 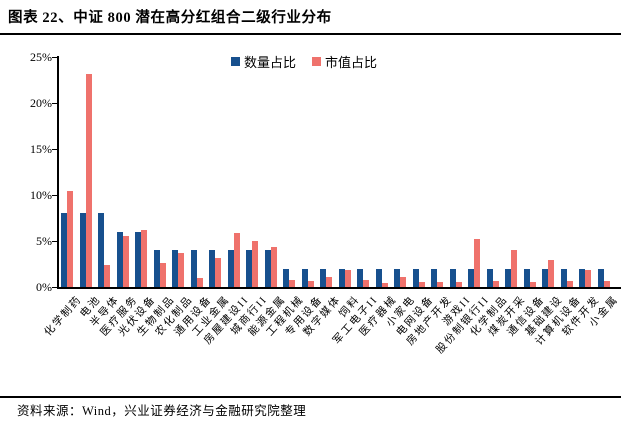 I want to click on y-axis-tick-label: 0%, so click(x=44, y=287).